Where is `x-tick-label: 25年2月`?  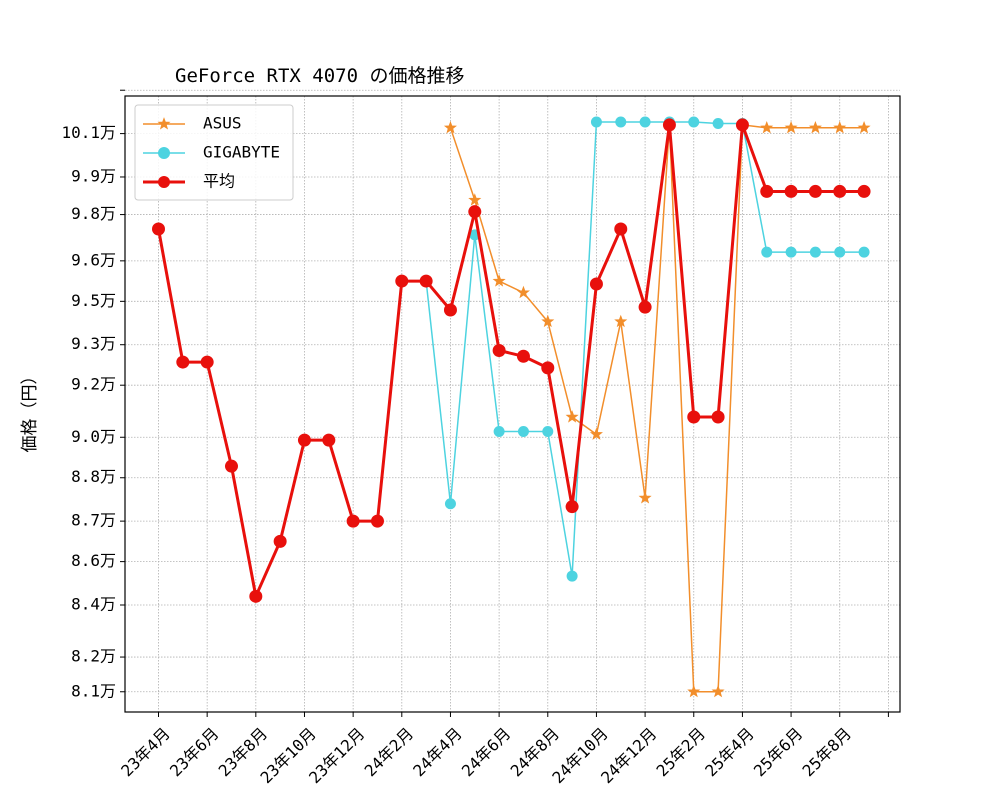 x-tick-label: 25年2月 is located at coordinates (681, 752).